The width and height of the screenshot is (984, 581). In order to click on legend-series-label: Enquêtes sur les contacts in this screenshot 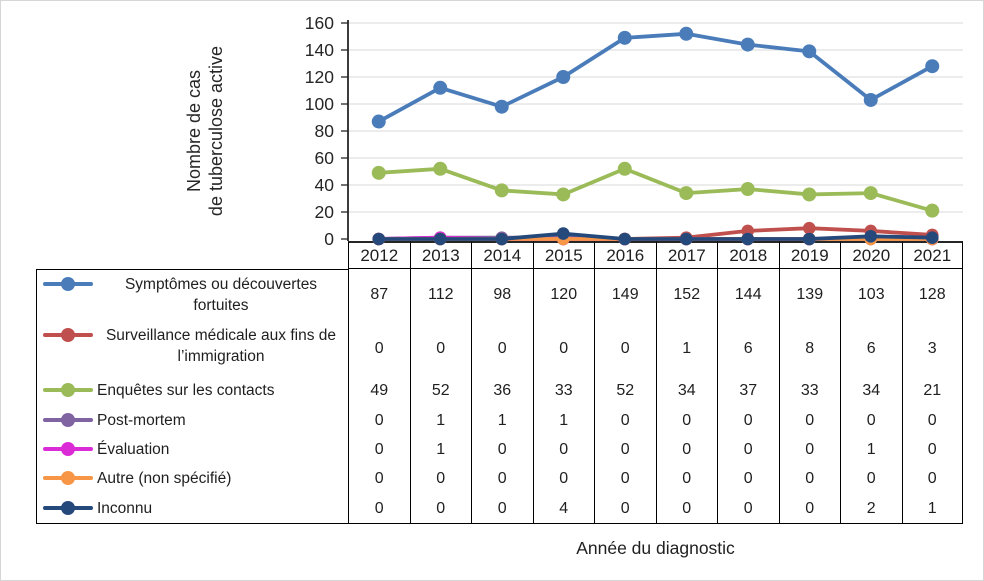, I will do `click(186, 390)`.